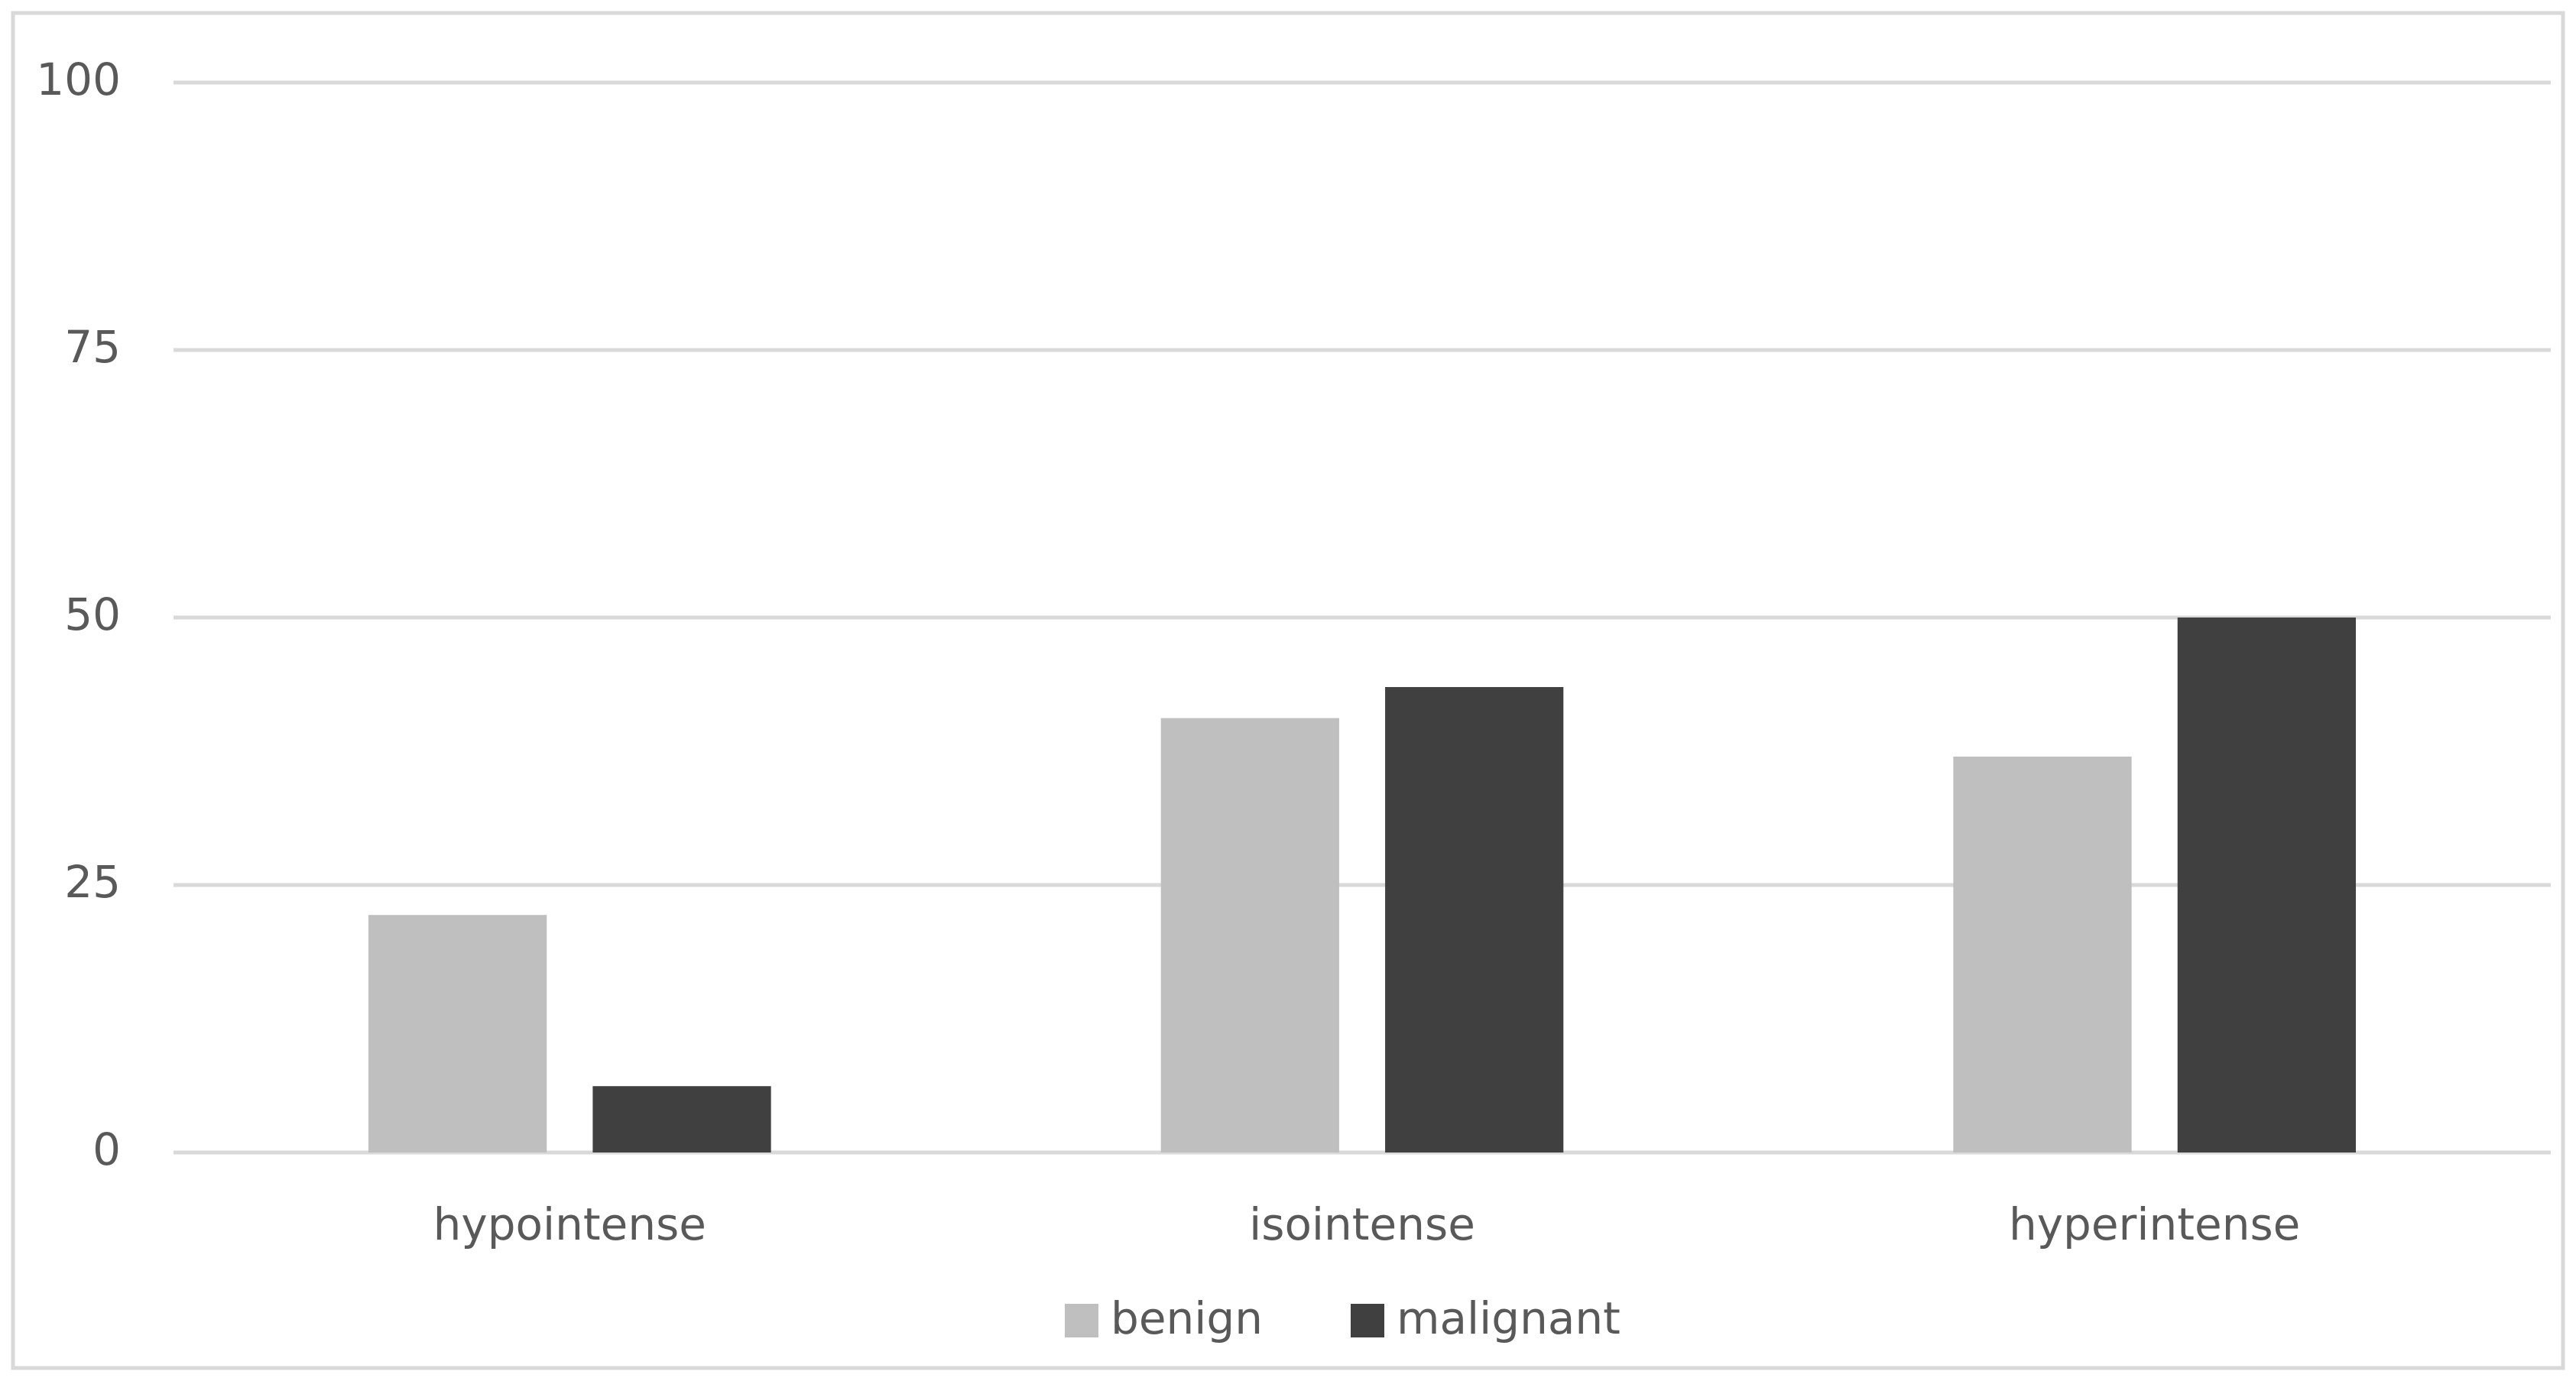 The height and width of the screenshot is (1381, 2576). Describe the element at coordinates (1509, 1318) in the screenshot. I see `legend-label: malignant` at that location.